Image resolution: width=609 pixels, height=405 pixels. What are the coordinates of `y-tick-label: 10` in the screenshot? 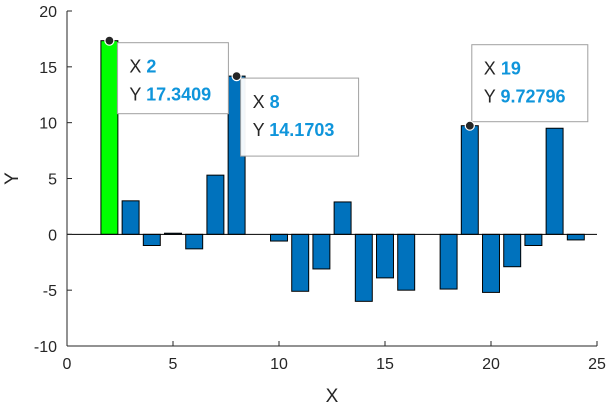 It's located at (48, 124).